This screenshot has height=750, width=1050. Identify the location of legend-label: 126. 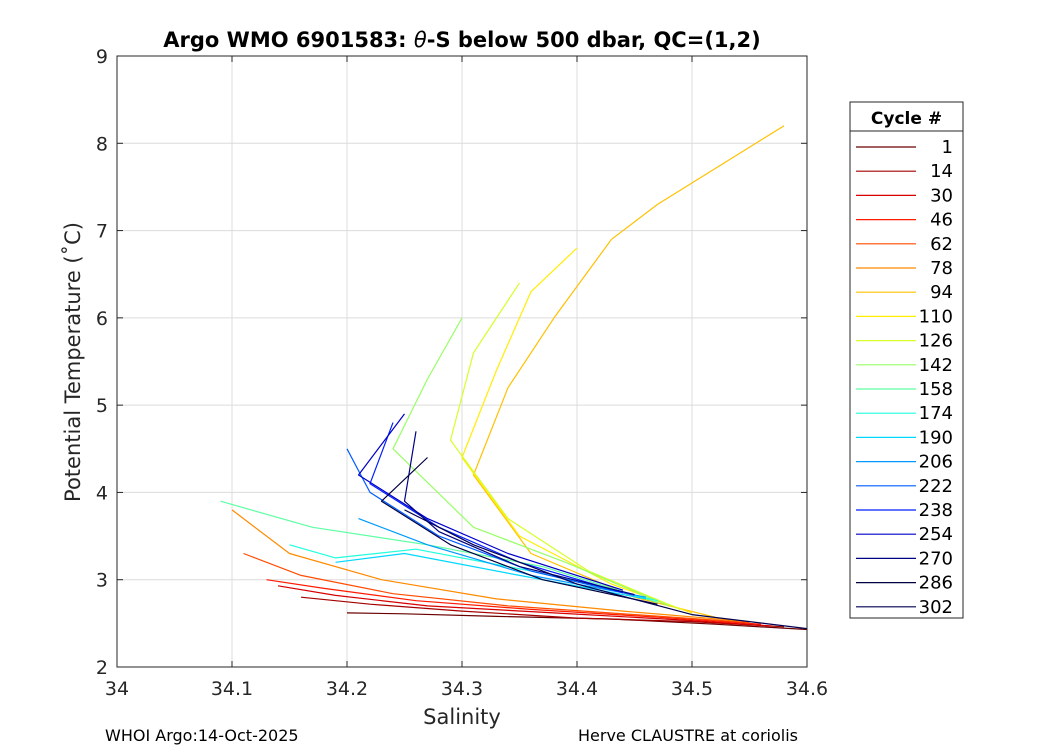
(936, 341).